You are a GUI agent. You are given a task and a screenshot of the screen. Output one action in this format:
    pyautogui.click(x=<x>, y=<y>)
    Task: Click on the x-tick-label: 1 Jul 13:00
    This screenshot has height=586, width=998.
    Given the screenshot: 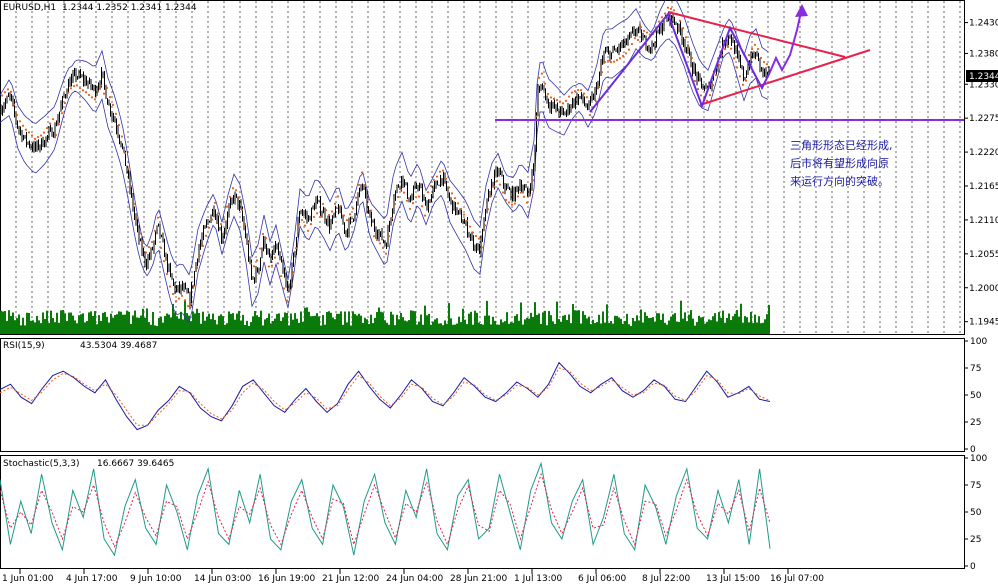 What is the action you would take?
    pyautogui.click(x=538, y=579)
    